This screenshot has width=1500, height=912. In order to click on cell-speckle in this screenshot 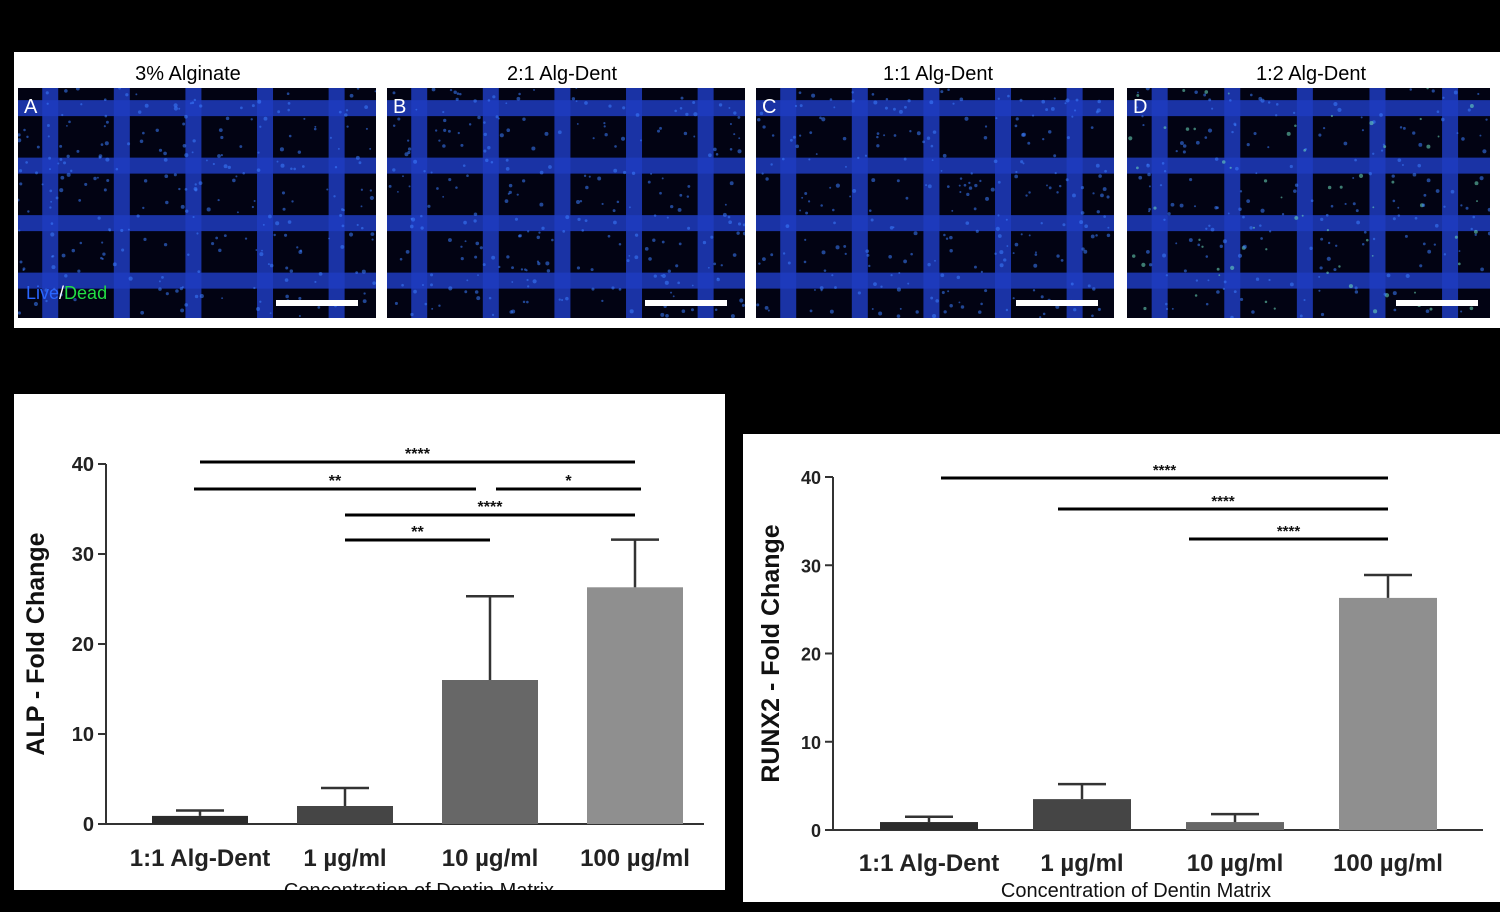, I will do `click(1309, 203)`.